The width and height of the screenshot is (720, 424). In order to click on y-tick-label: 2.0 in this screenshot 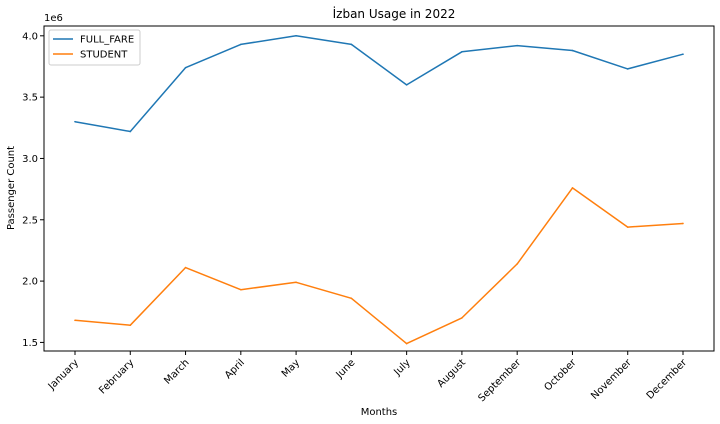, I will do `click(30, 282)`.